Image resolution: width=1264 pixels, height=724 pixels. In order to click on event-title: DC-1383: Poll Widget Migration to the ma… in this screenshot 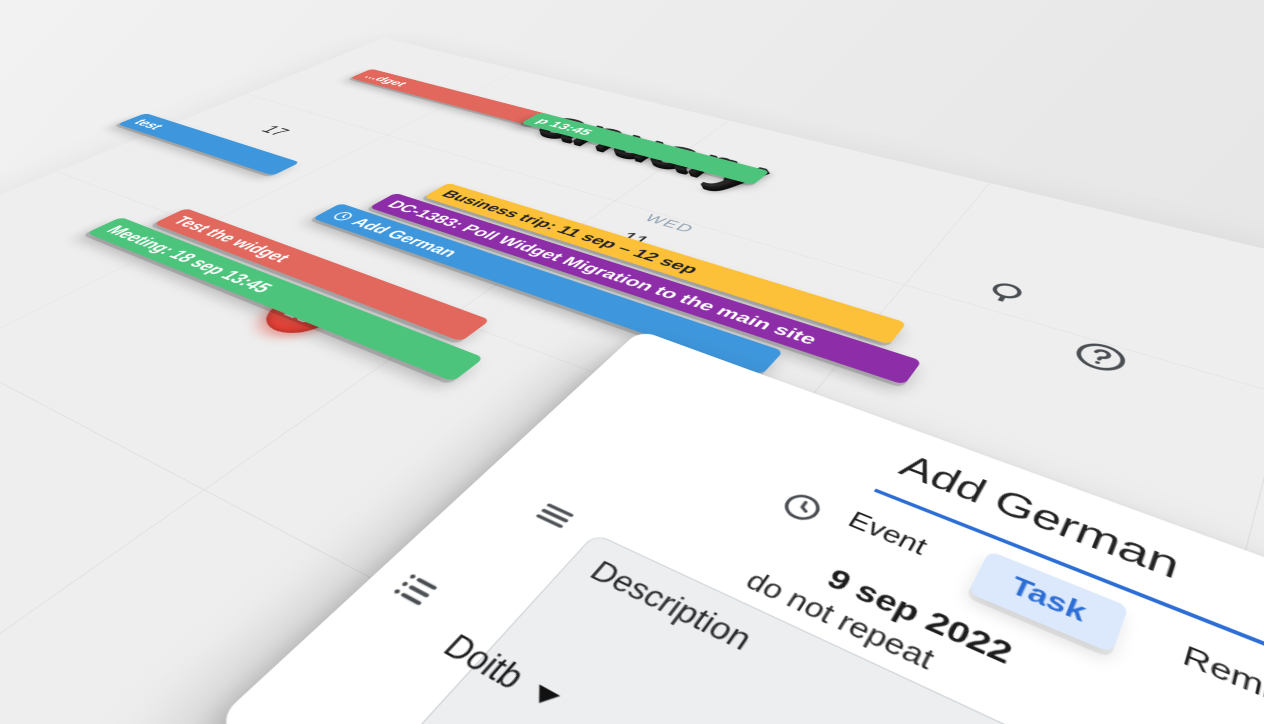, I will do `click(602, 273)`.